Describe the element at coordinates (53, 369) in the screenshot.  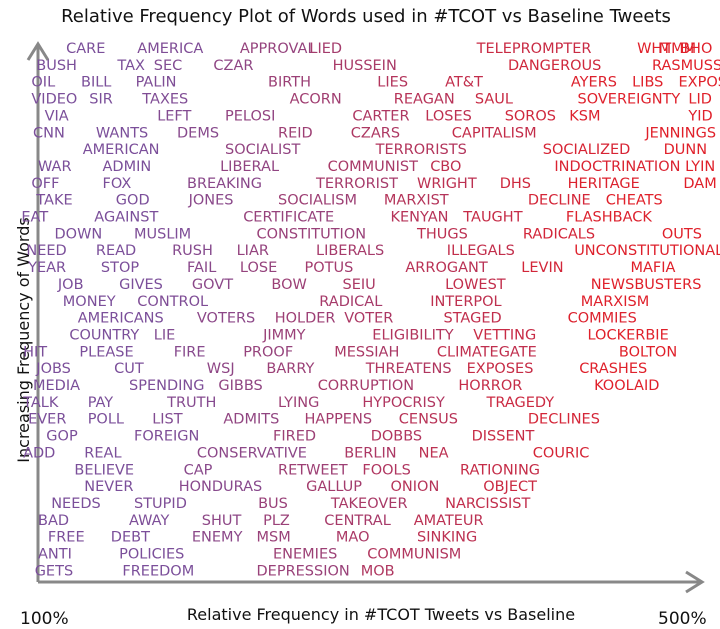
I see `word-label: JOBS` at that location.